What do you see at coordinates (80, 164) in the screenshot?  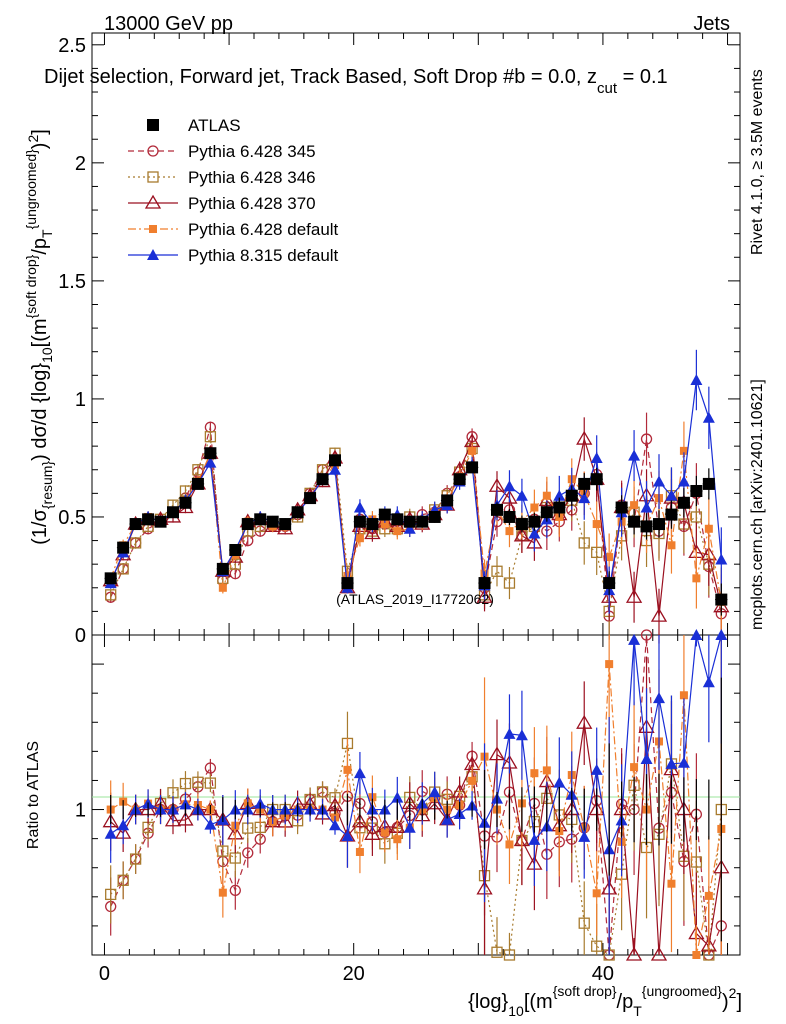 I see `main-ytick-label: 2` at bounding box center [80, 164].